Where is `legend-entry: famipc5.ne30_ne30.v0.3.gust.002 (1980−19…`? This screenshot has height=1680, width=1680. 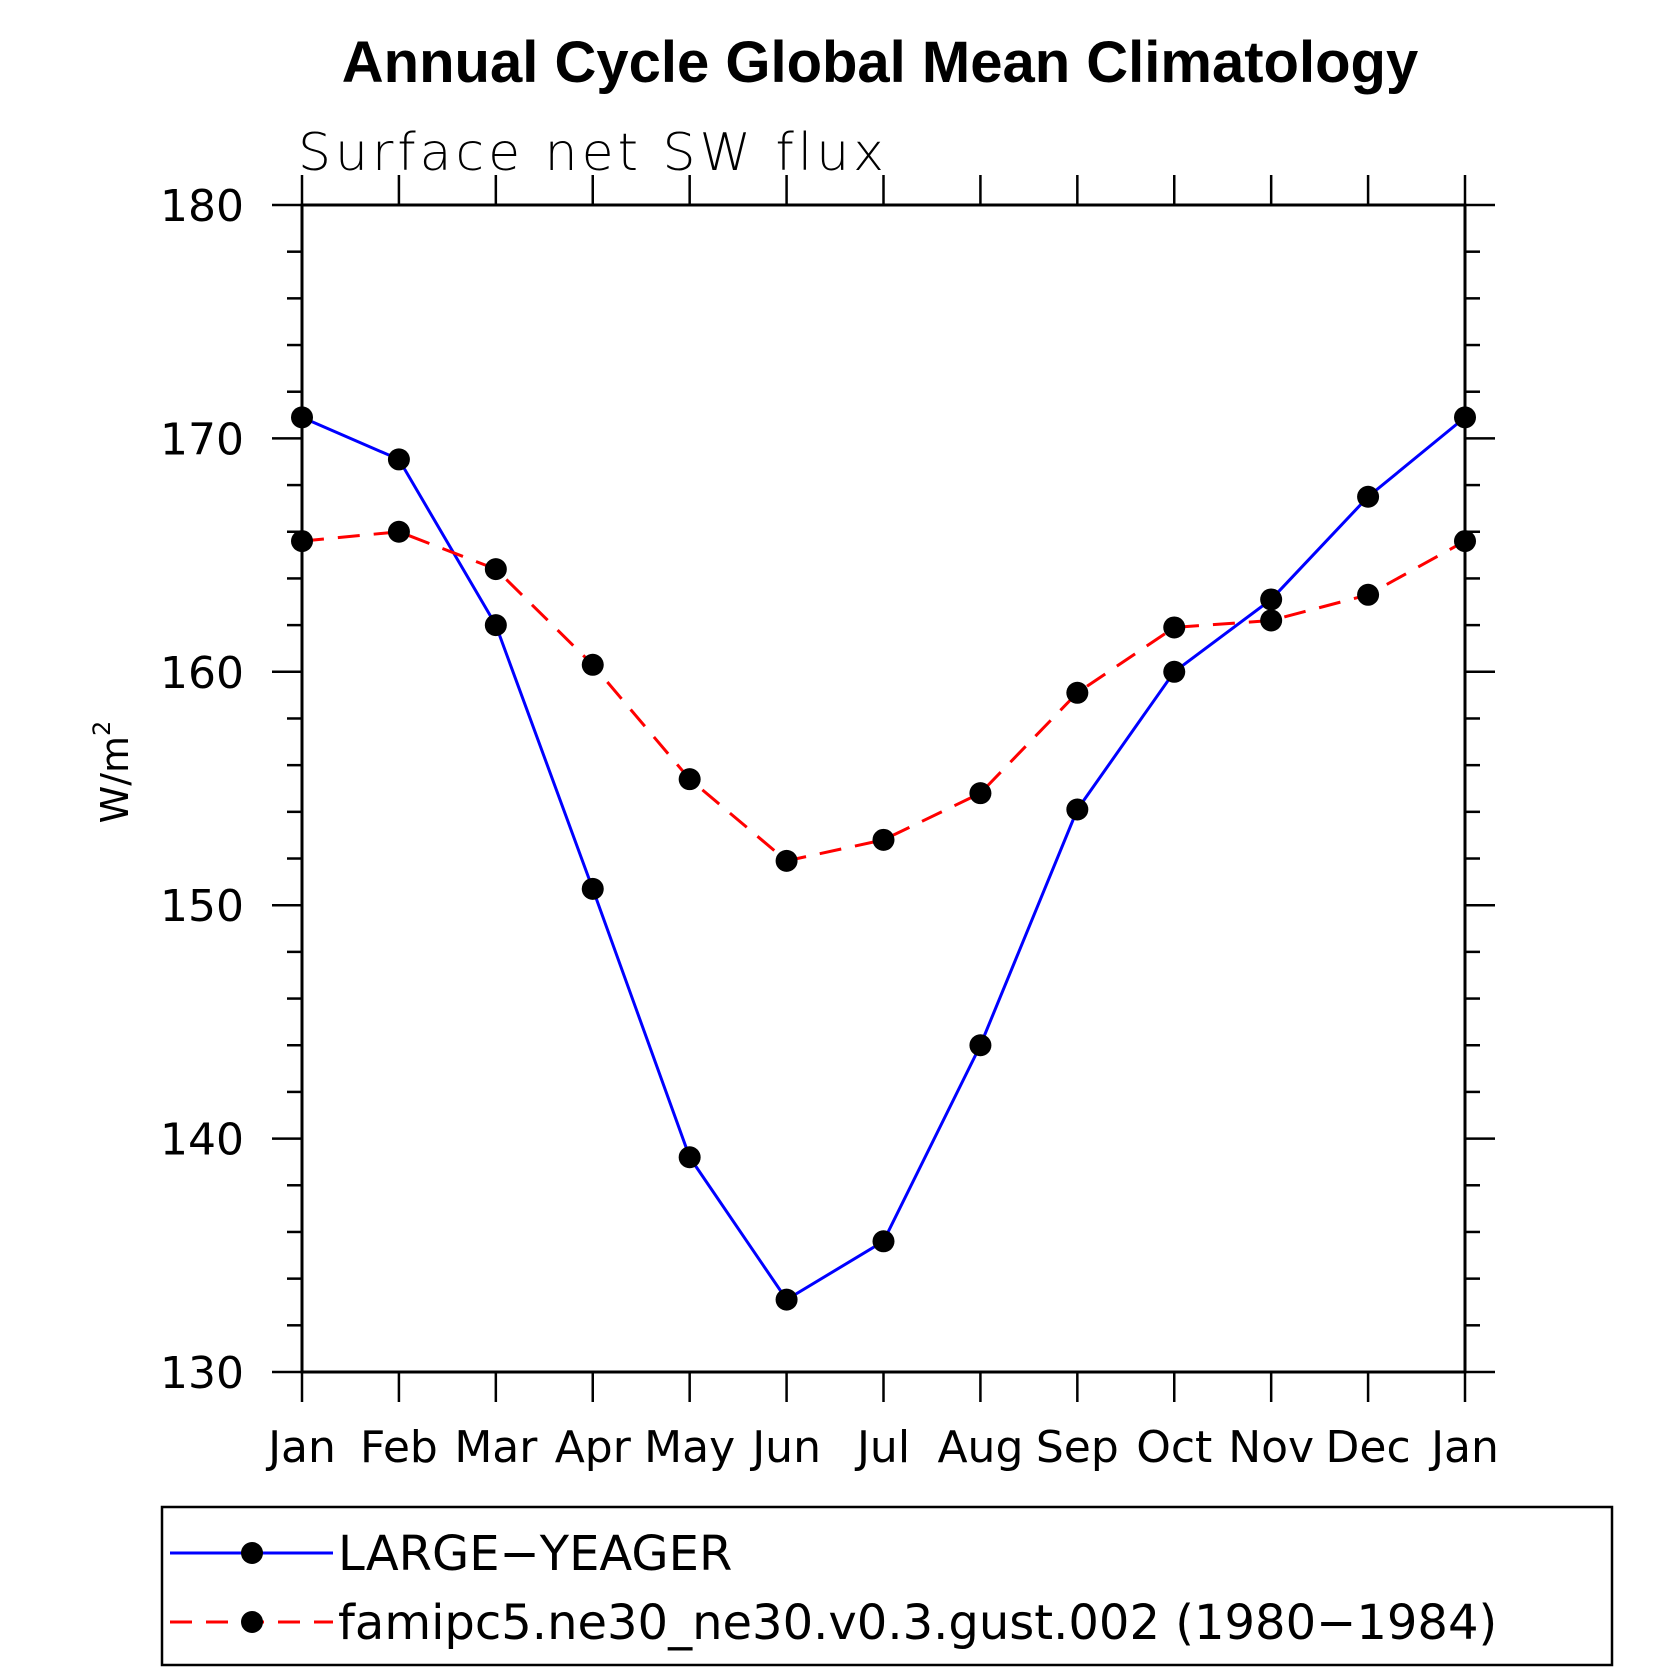
legend-entry: famipc5.ne30_ne30.v0.3.gust.002 (1980−19… is located at coordinates (833, 1623).